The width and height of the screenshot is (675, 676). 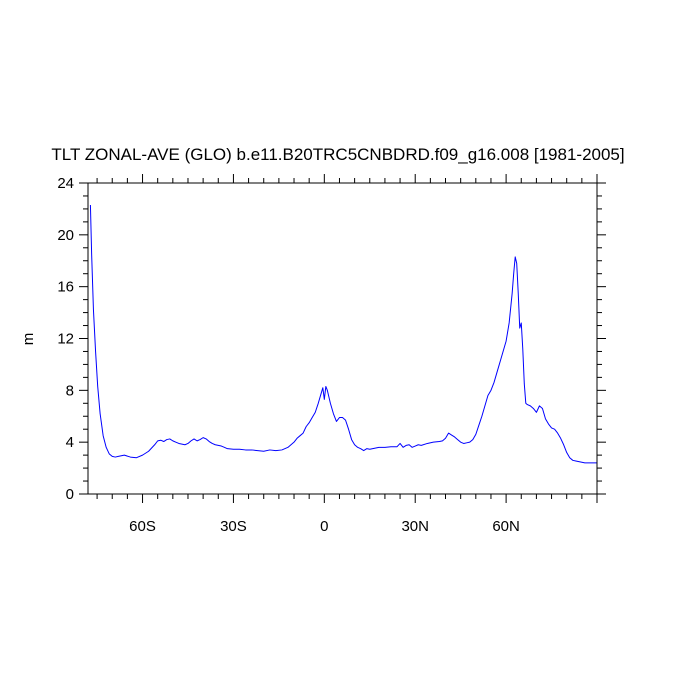 What do you see at coordinates (65, 339) in the screenshot?
I see `y-tick-label: 12` at bounding box center [65, 339].